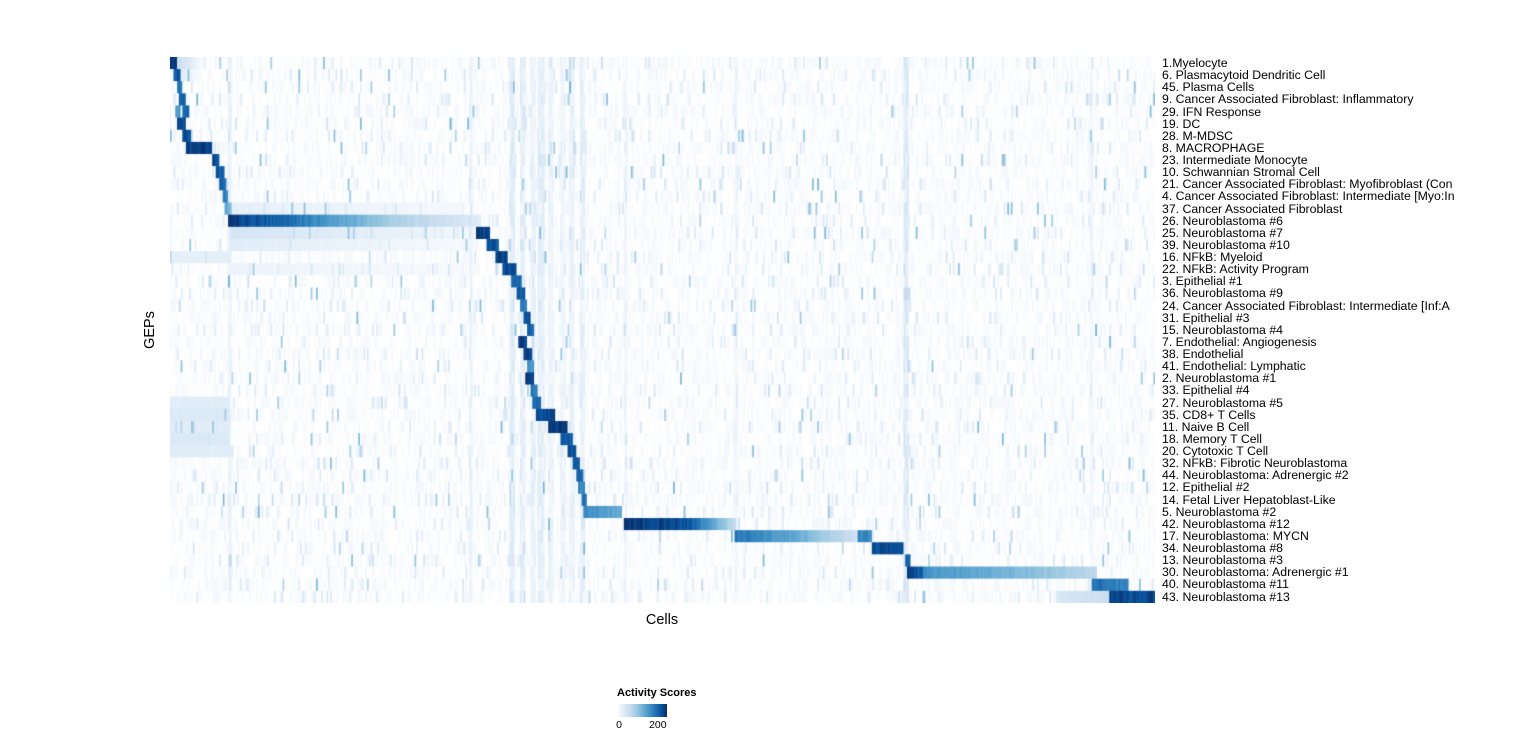 This screenshot has width=1540, height=743. What do you see at coordinates (1222, 293) in the screenshot?
I see `gep-row-label: 36. Neuroblastoma #9` at bounding box center [1222, 293].